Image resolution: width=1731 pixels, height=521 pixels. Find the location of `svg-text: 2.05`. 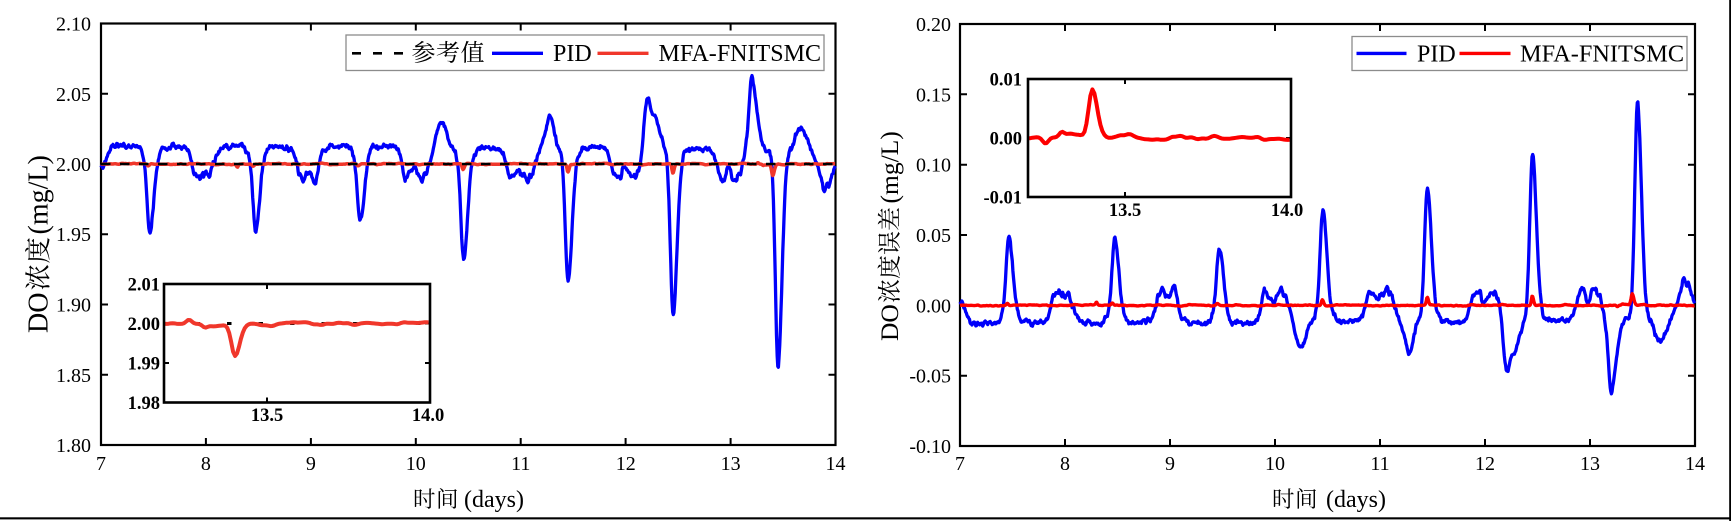

svg-text: 2.05 is located at coordinates (73, 95).